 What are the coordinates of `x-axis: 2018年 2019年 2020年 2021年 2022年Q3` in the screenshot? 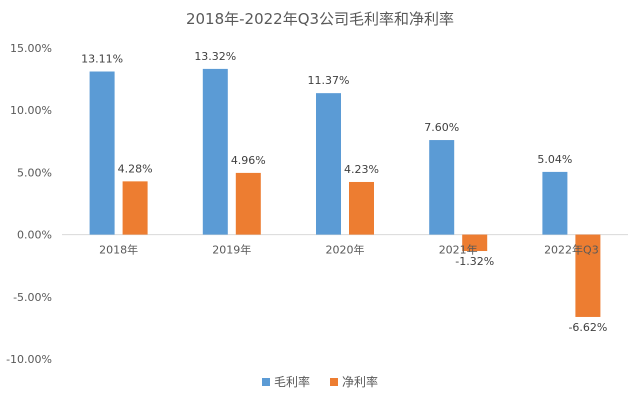 It's located at (349, 250).